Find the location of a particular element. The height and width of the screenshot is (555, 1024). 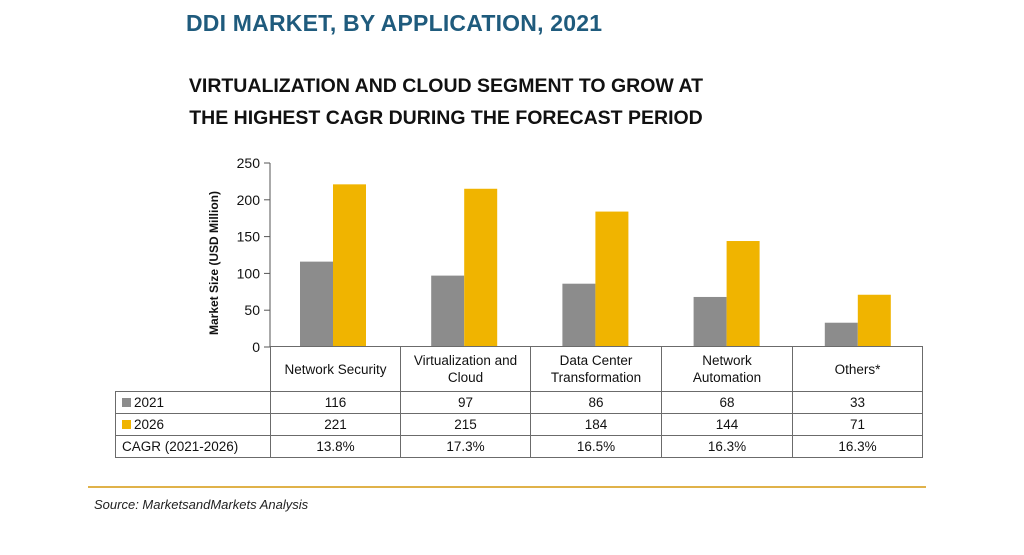

table-cell: 16.5% is located at coordinates (596, 446).